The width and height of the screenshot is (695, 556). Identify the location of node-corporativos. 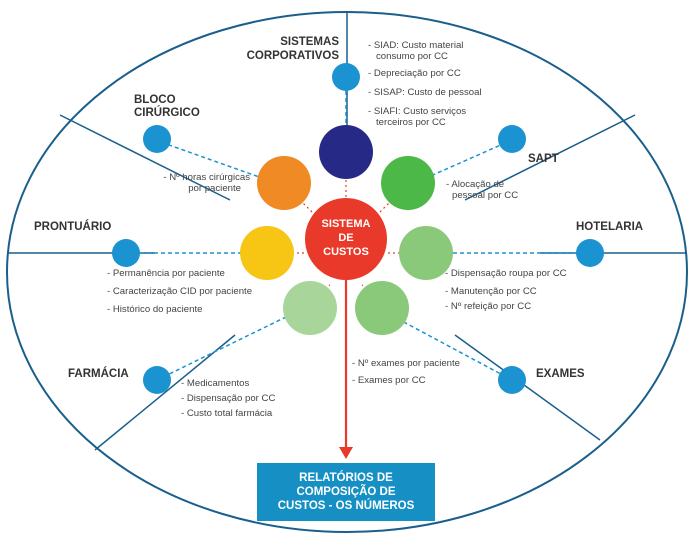
(346, 77).